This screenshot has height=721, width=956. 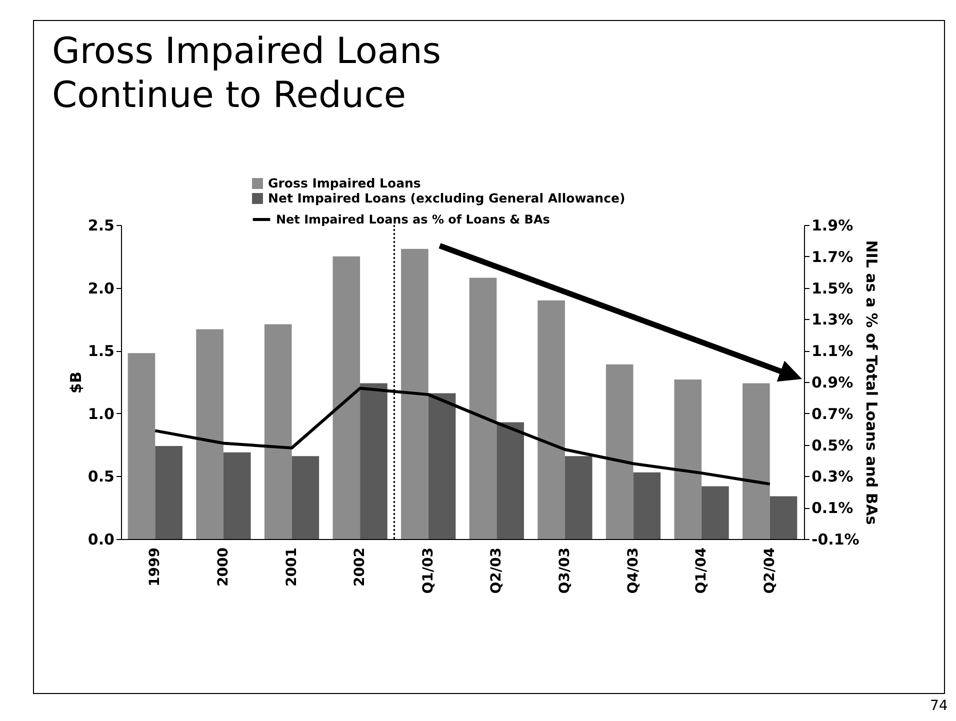 What do you see at coordinates (155, 567) in the screenshot?
I see `x-tick-label: 1999` at bounding box center [155, 567].